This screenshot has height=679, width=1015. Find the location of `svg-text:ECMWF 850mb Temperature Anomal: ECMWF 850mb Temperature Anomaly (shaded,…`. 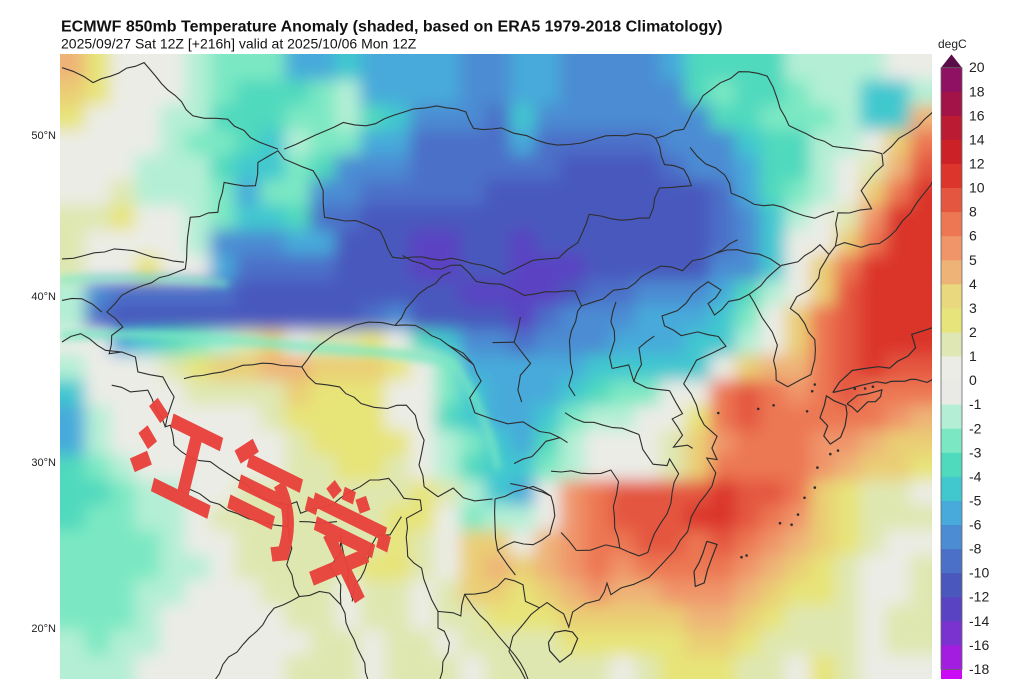

svg-text:ECMWF 850mb Temperature Anomal: ECMWF 850mb Temperature Anomaly (shaded,… is located at coordinates (392, 27).